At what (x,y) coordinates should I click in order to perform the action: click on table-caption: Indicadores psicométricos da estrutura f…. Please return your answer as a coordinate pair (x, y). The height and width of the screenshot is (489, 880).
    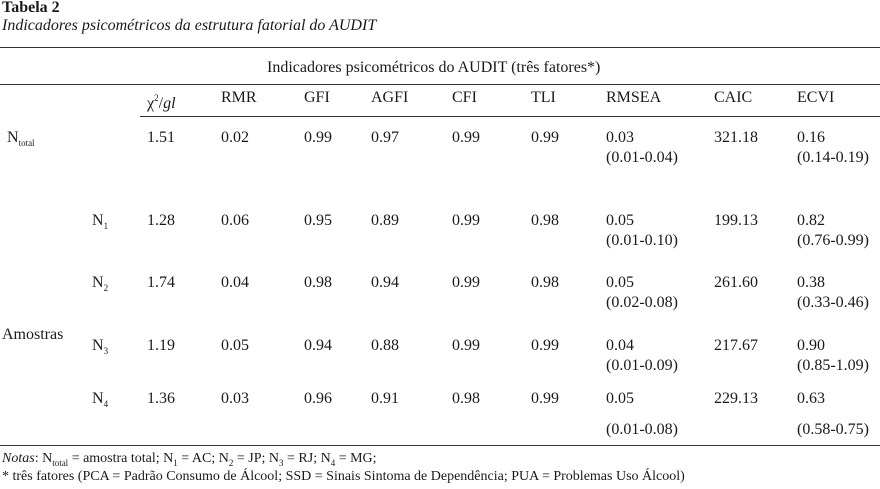
    Looking at the image, I should click on (189, 25).